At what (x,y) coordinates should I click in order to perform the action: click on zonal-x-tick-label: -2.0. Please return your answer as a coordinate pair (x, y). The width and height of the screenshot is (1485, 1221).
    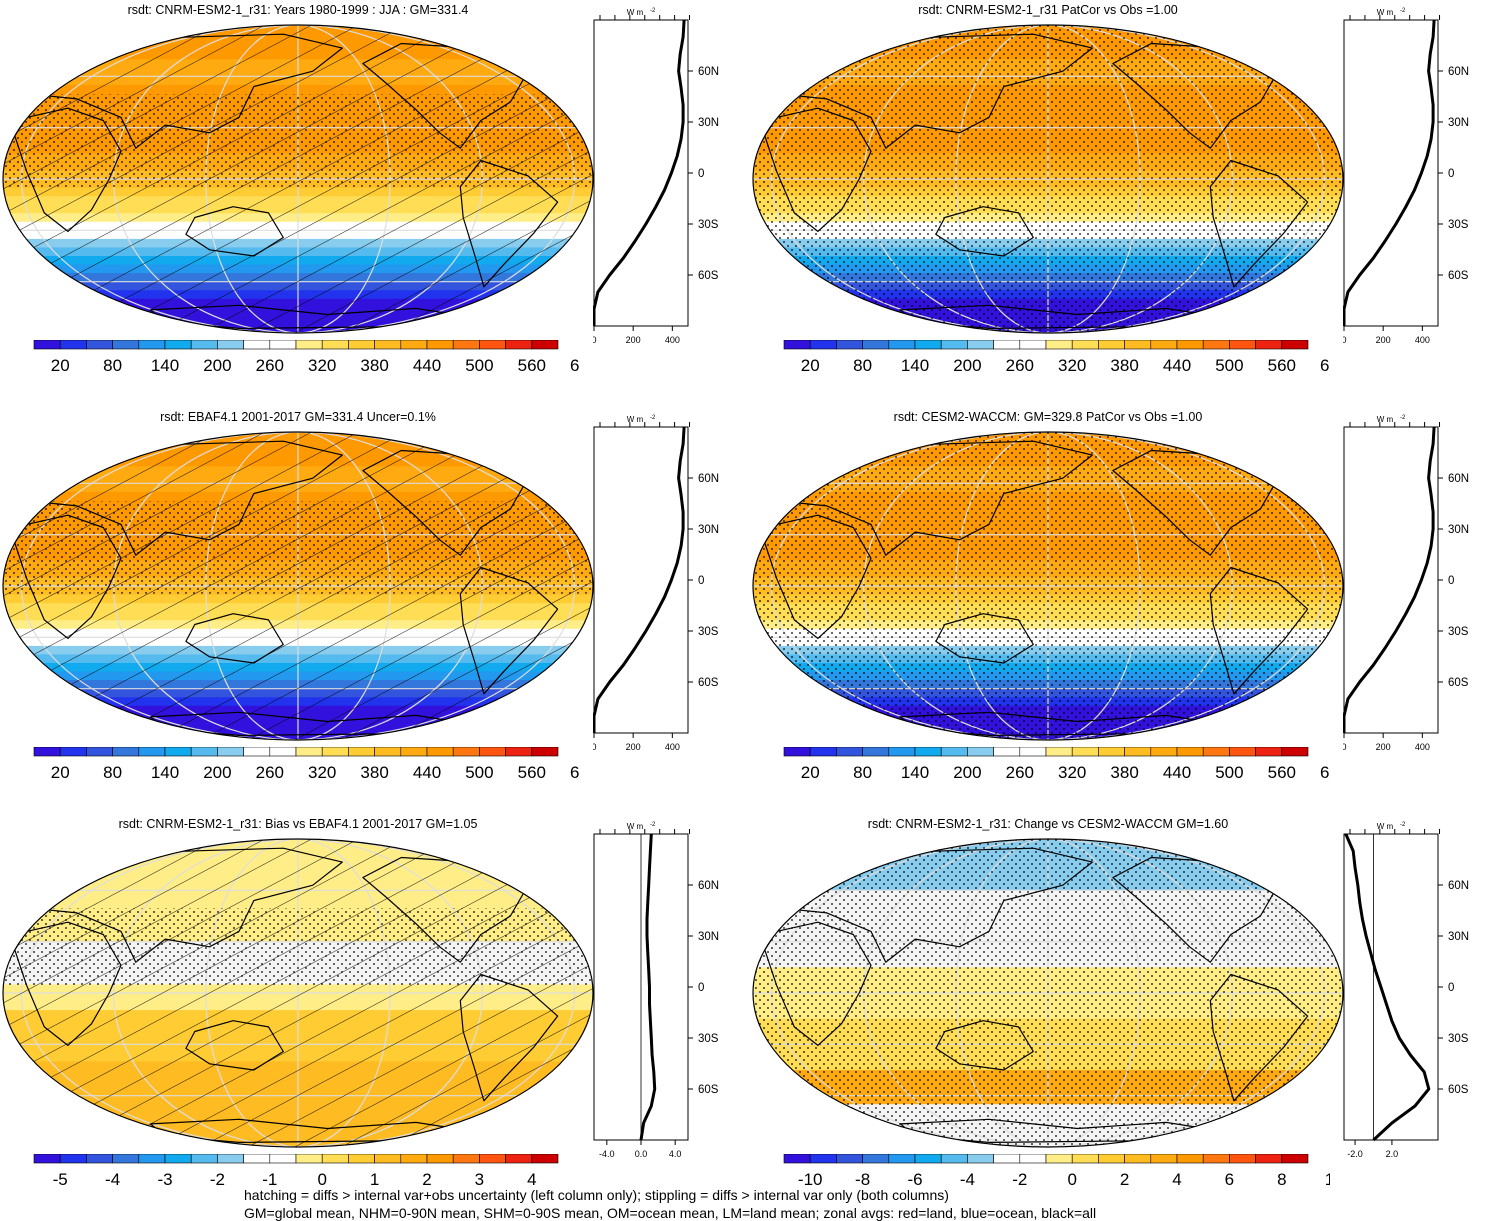
    Looking at the image, I should click on (1355, 1154).